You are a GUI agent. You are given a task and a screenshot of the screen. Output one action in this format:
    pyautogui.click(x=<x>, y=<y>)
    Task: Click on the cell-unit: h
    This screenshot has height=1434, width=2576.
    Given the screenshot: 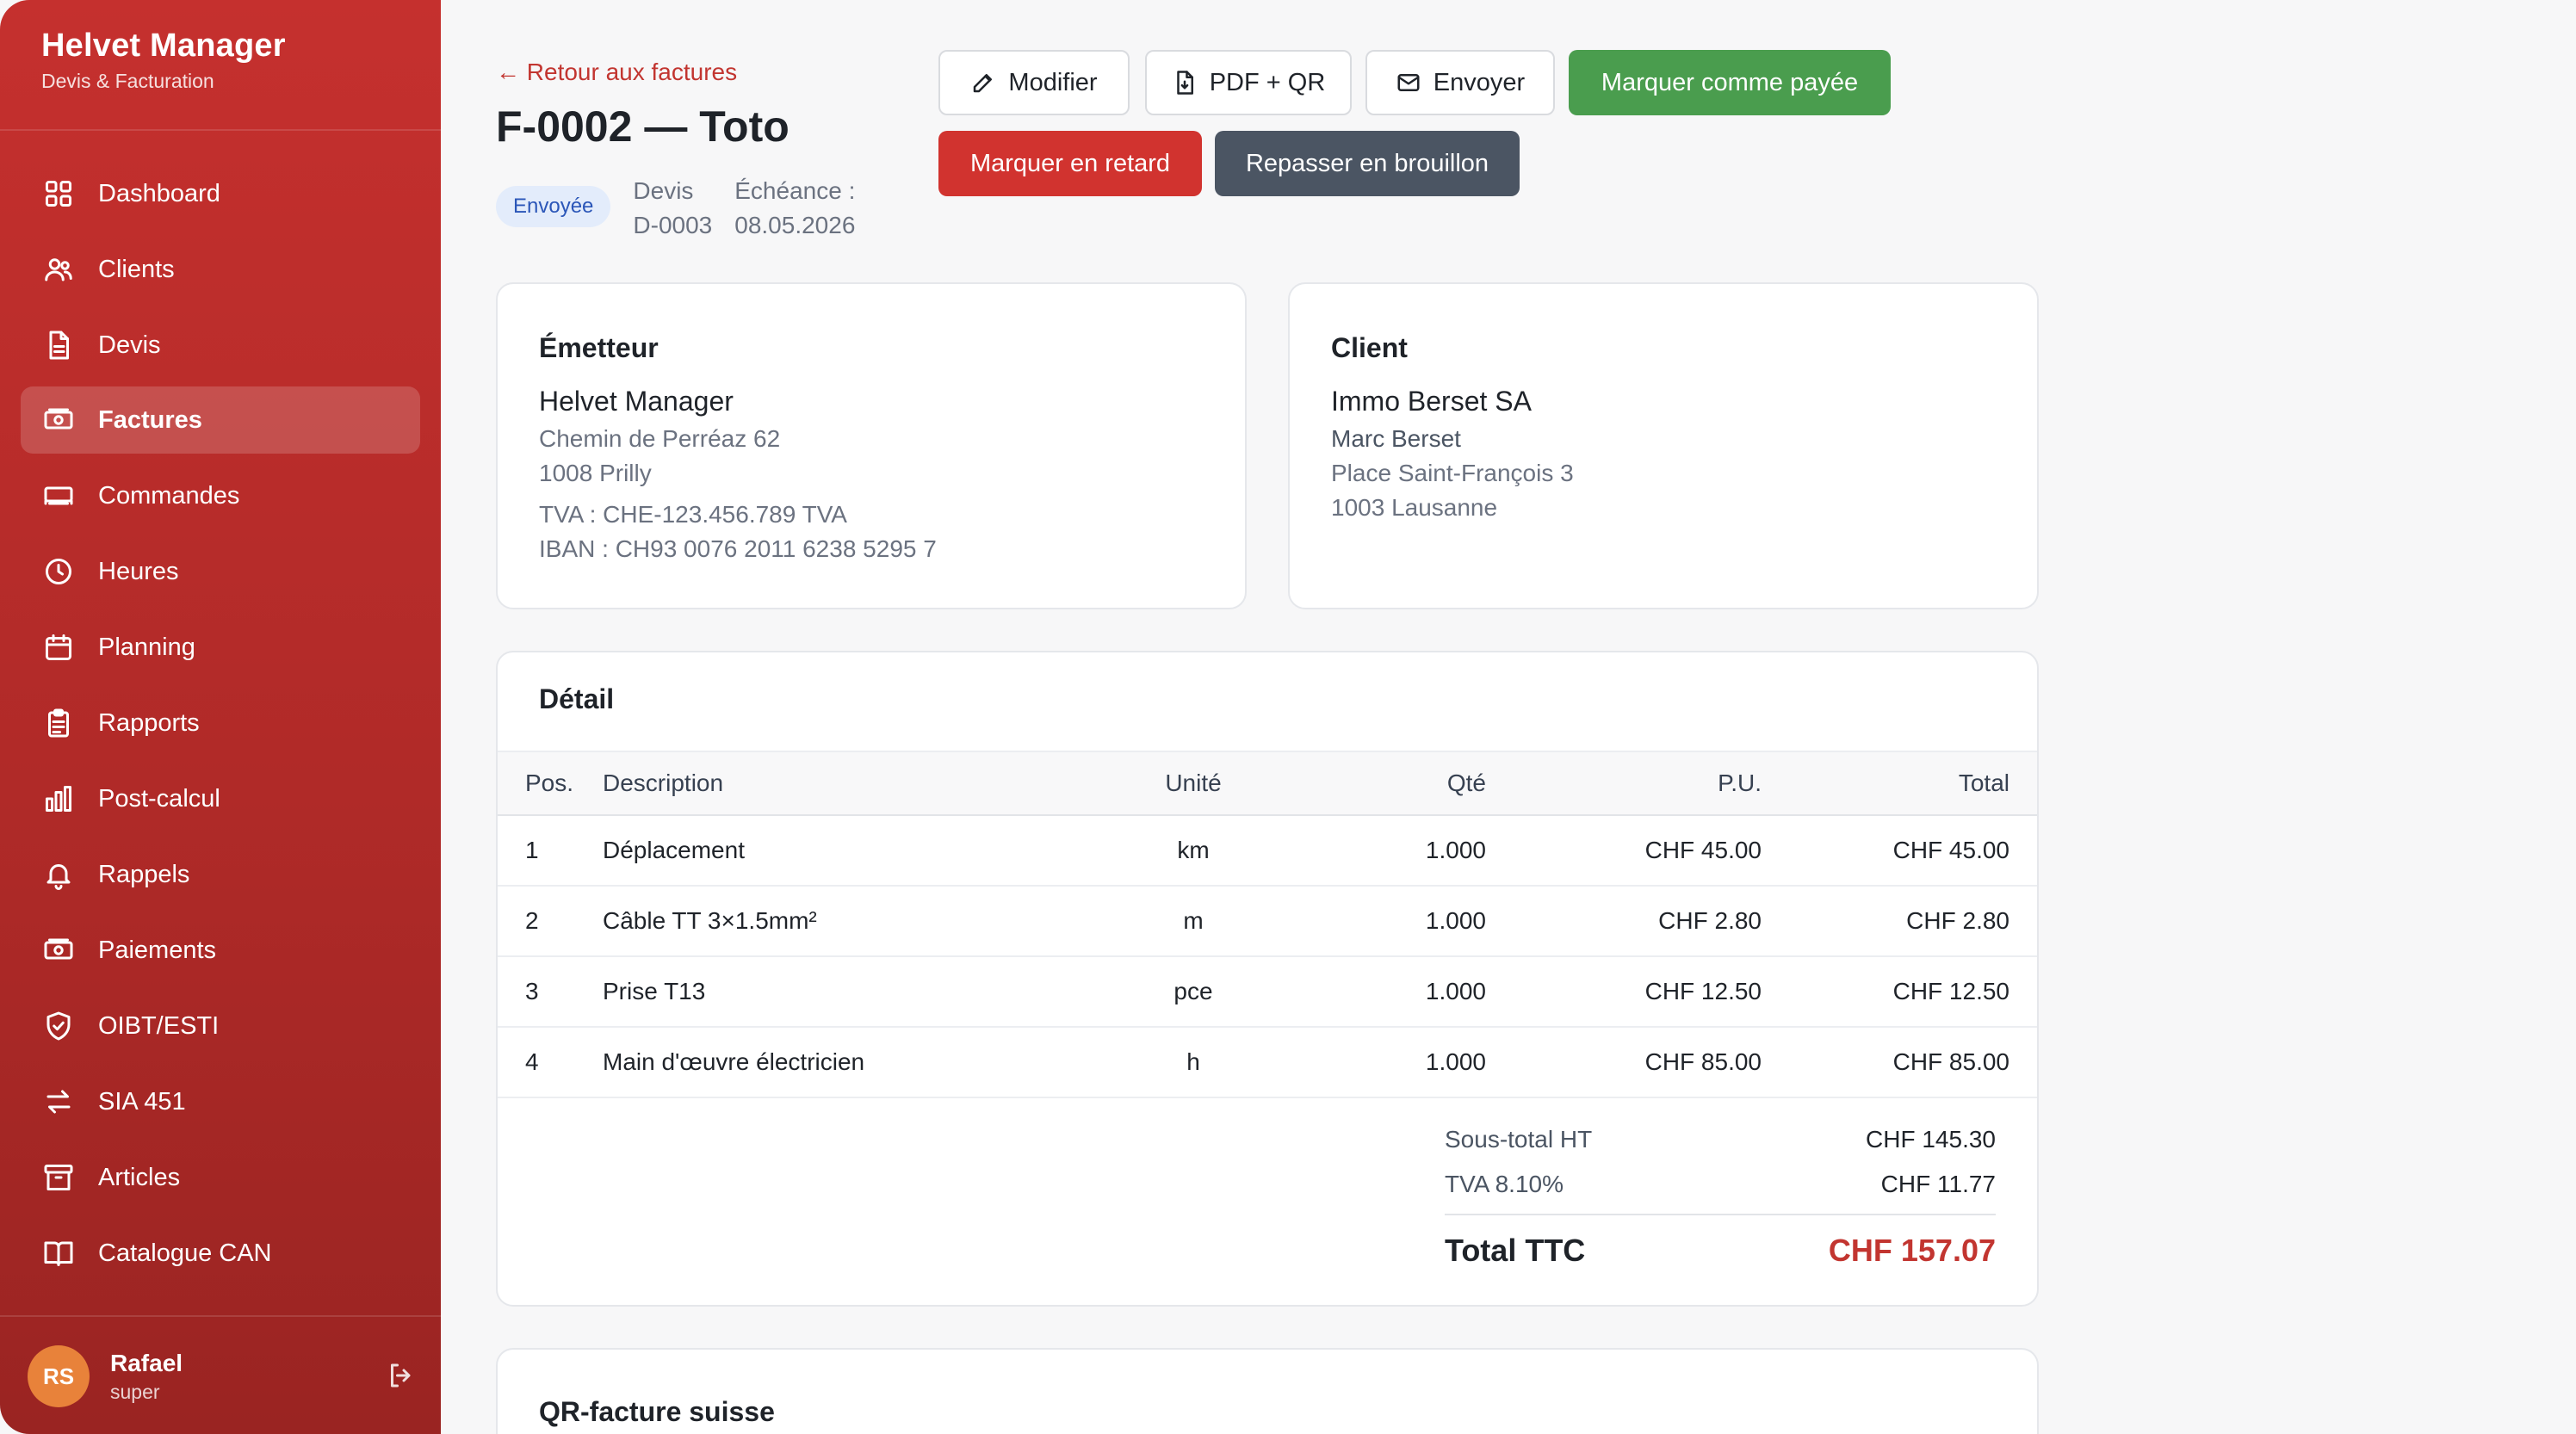 What is the action you would take?
    pyautogui.click(x=1193, y=1062)
    